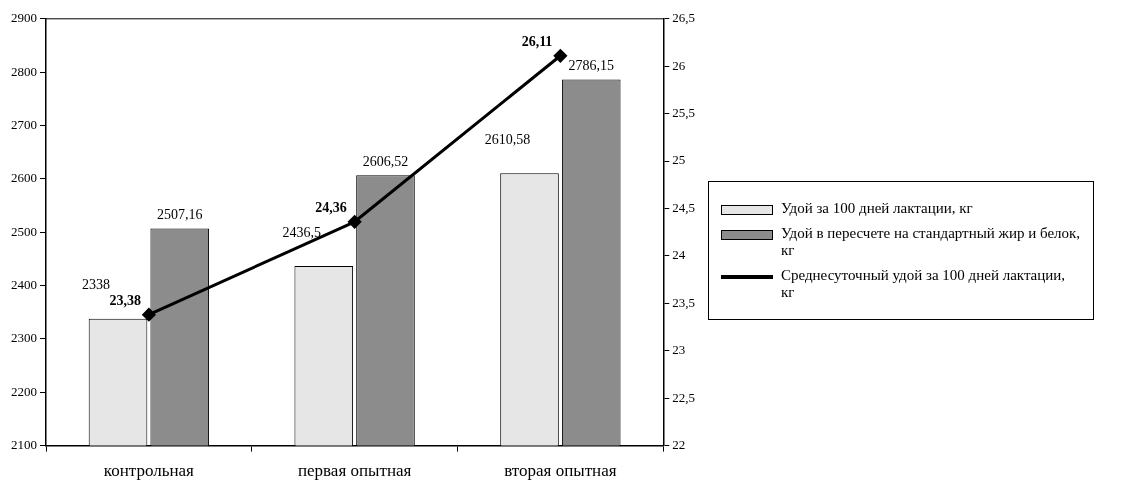  I want to click on y-tick-label: 2100, so click(24, 445).